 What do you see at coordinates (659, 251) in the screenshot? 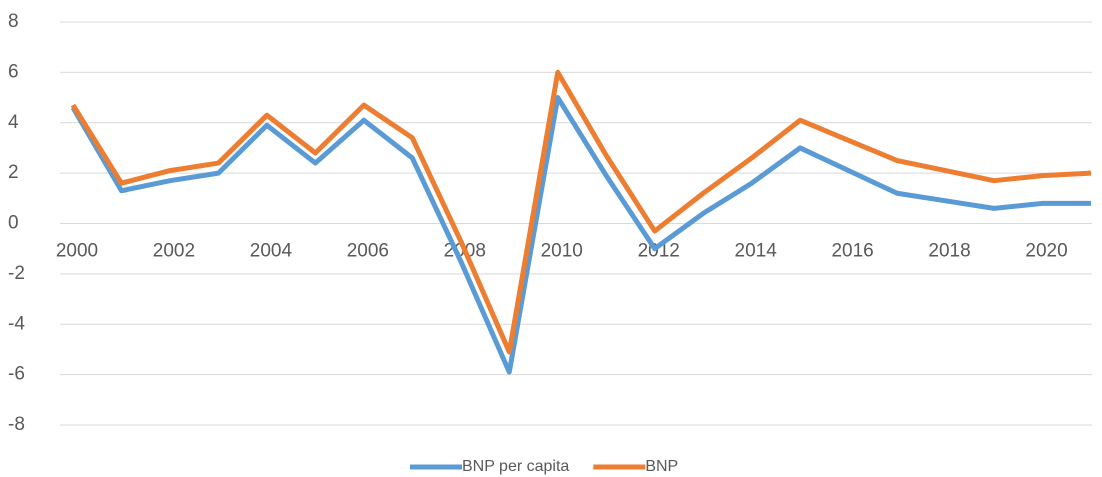
I see `x-tick-label: 2012` at bounding box center [659, 251].